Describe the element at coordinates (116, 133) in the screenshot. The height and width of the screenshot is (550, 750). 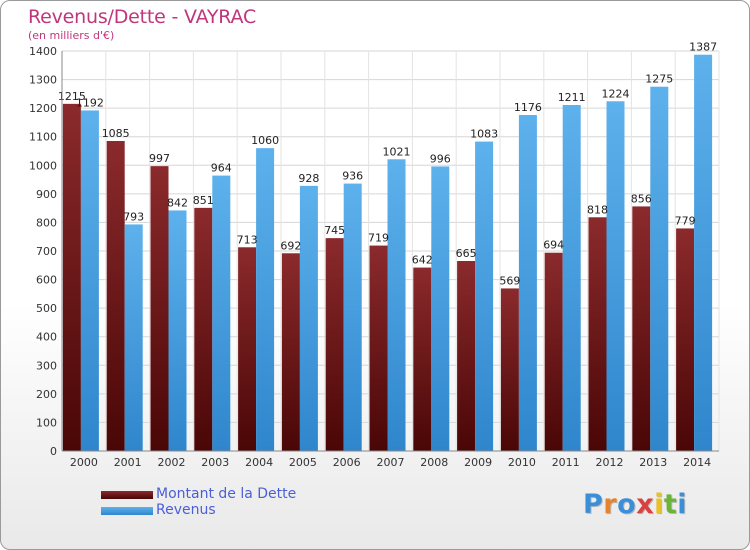
I see `value-label-dette: 1085` at that location.